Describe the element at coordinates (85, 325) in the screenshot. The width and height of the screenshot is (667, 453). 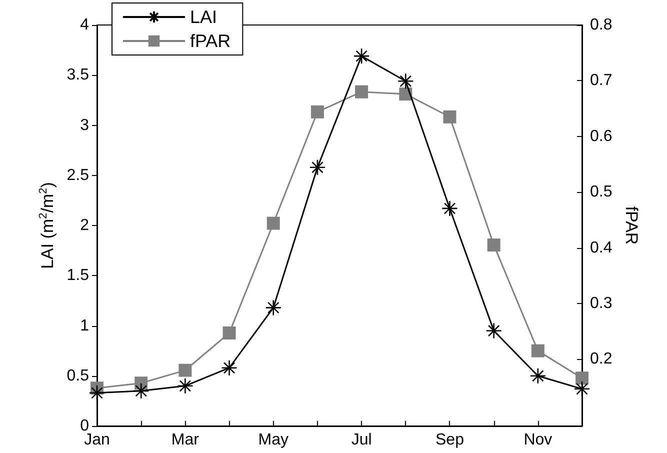
I see `y-tick-label: 1` at that location.